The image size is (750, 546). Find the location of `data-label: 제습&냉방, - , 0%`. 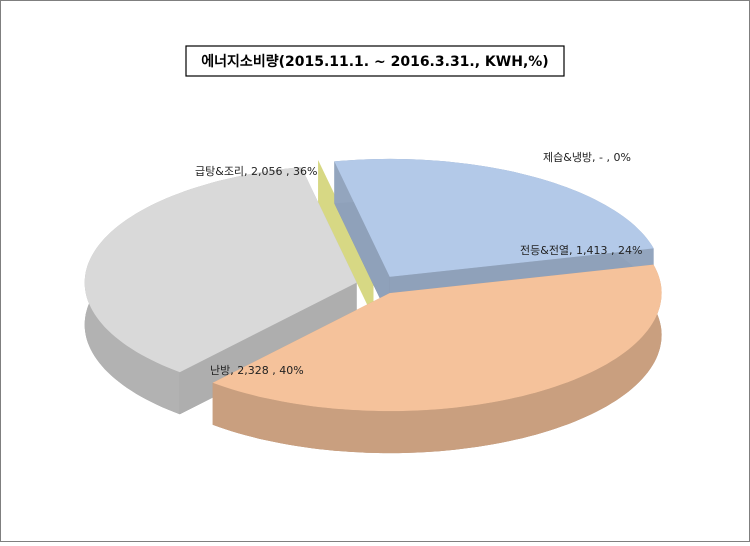

data-label: 제습&냉방, - , 0% is located at coordinates (587, 157).